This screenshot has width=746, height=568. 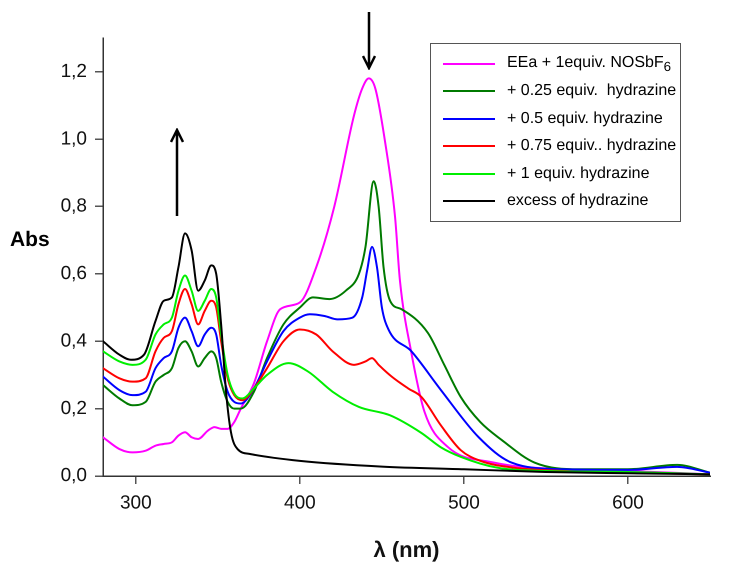 What do you see at coordinates (628, 503) in the screenshot?
I see `x-tick-label: 600` at bounding box center [628, 503].